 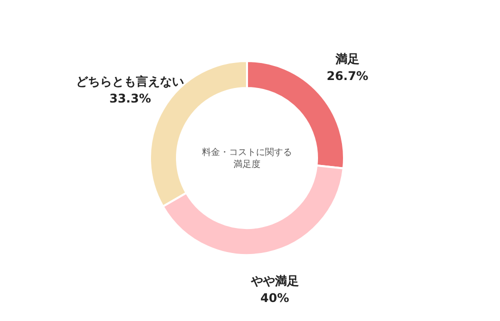 I want to click on data-label: 26.7%, so click(x=347, y=75).